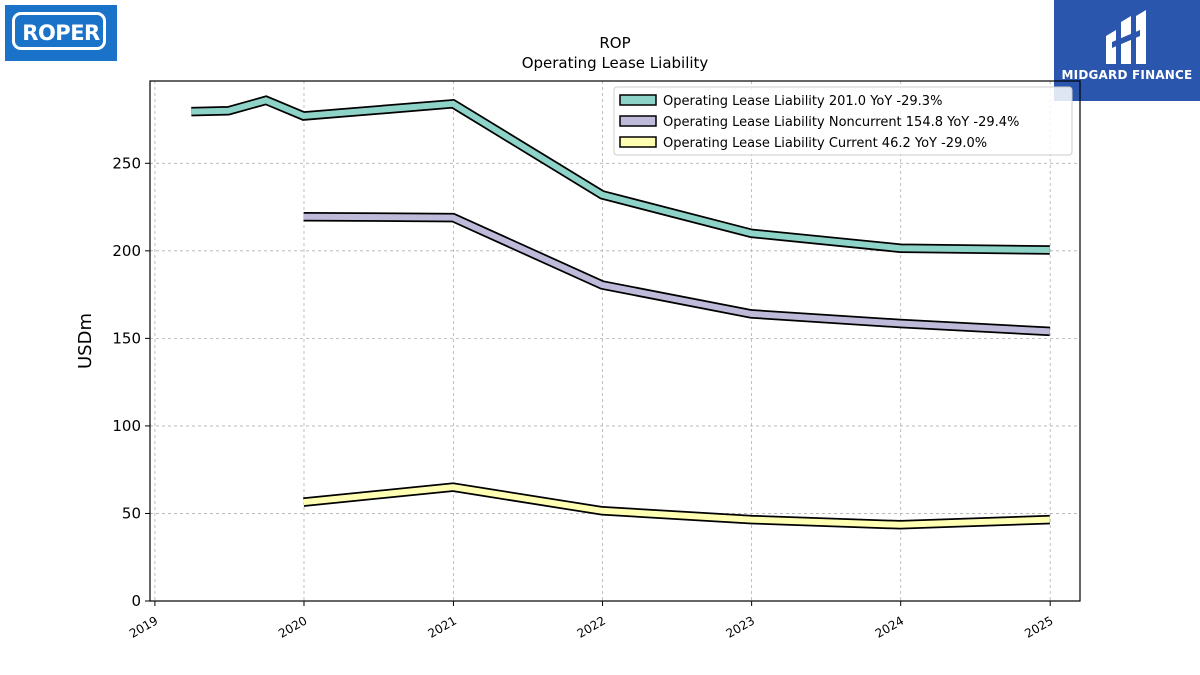 The height and width of the screenshot is (675, 1200). I want to click on series-2-line, so click(676, 274).